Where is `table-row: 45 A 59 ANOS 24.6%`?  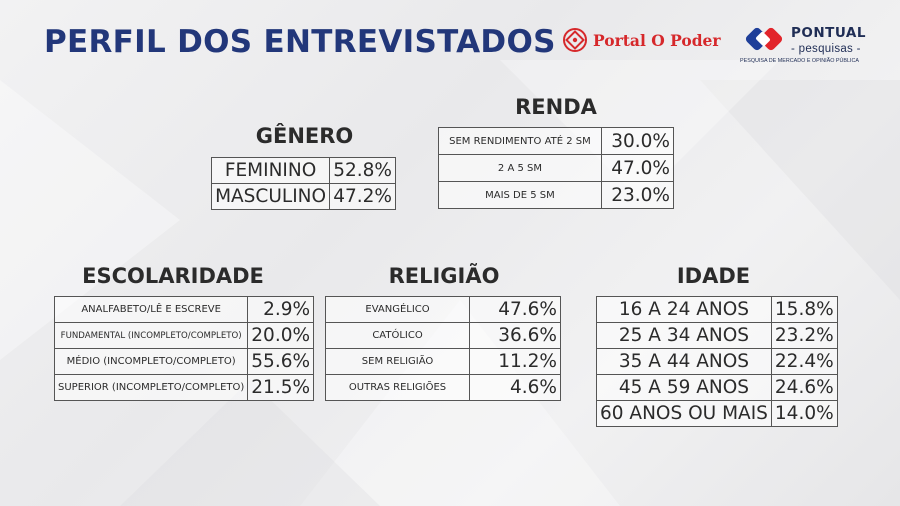
table-row: 45 A 59 ANOS 24.6% is located at coordinates (717, 387).